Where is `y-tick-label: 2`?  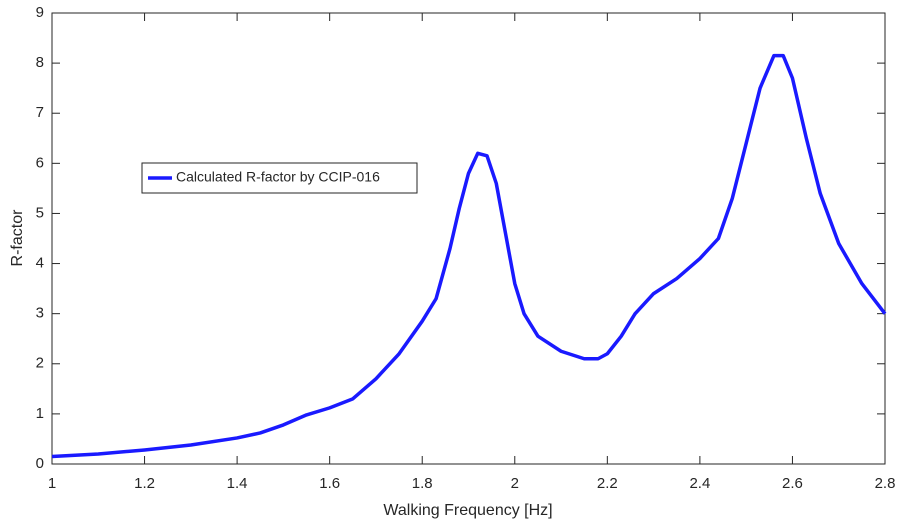
y-tick-label: 2 is located at coordinates (40, 363).